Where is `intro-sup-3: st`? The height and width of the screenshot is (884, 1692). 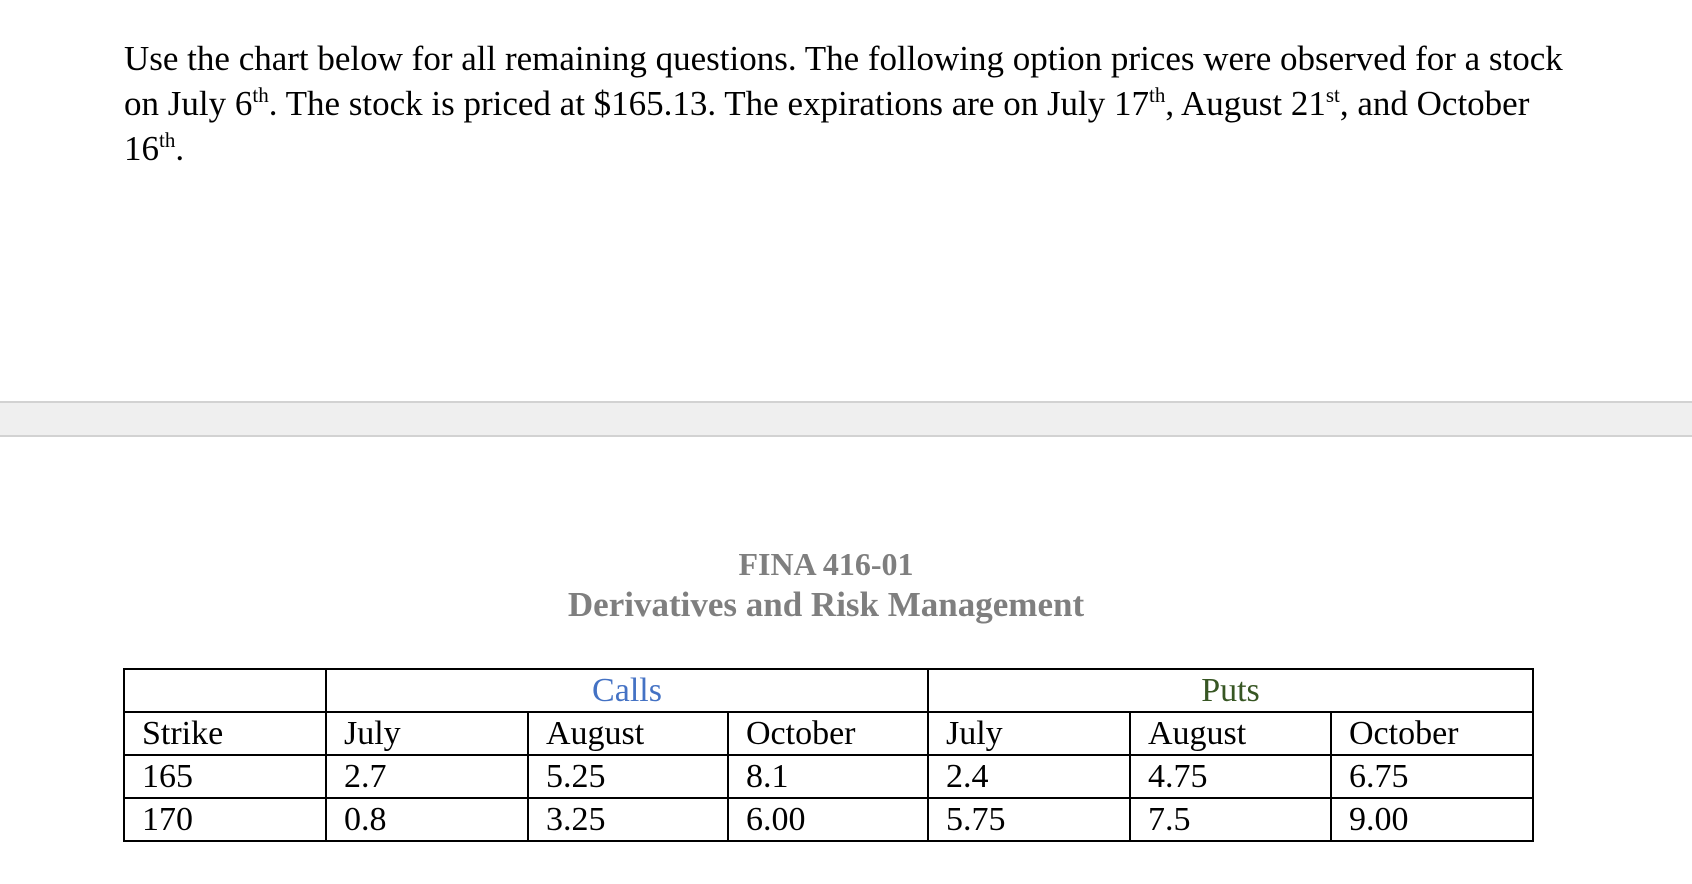 intro-sup-3: st is located at coordinates (1332, 95).